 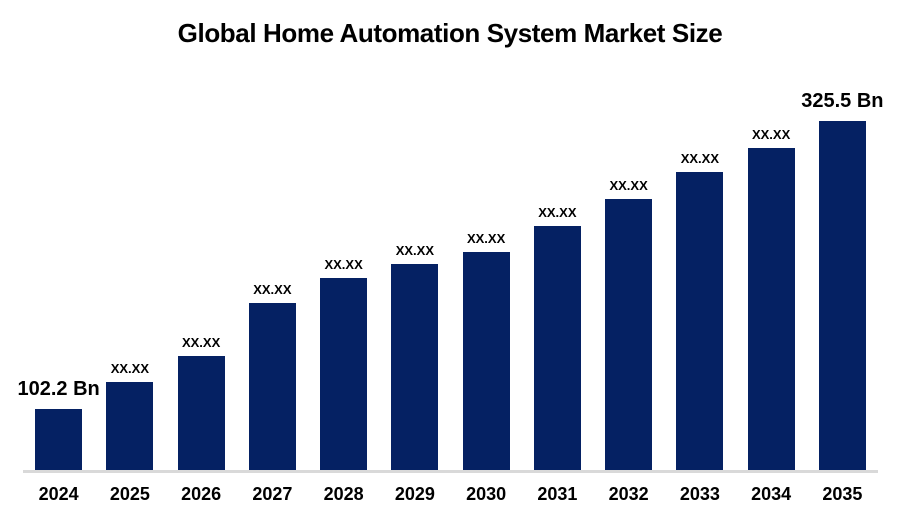 I want to click on x-axis-line, so click(x=450, y=471).